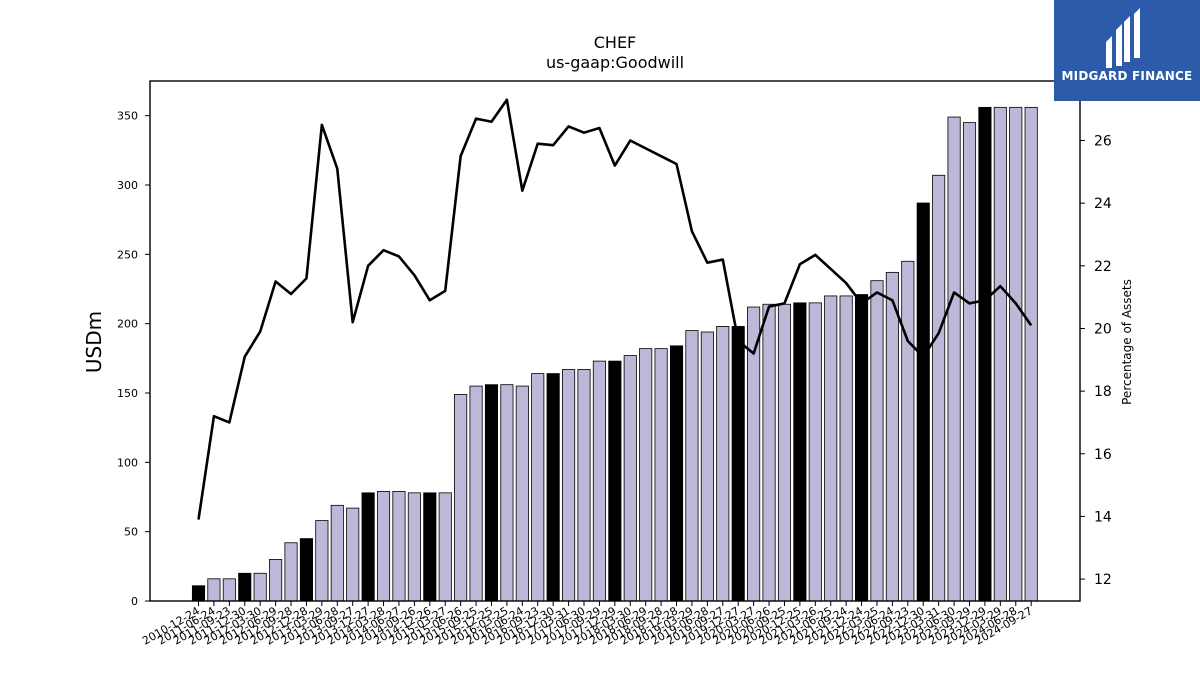 The width and height of the screenshot is (1200, 675). I want to click on y-tick-label: 300, so click(127, 185).